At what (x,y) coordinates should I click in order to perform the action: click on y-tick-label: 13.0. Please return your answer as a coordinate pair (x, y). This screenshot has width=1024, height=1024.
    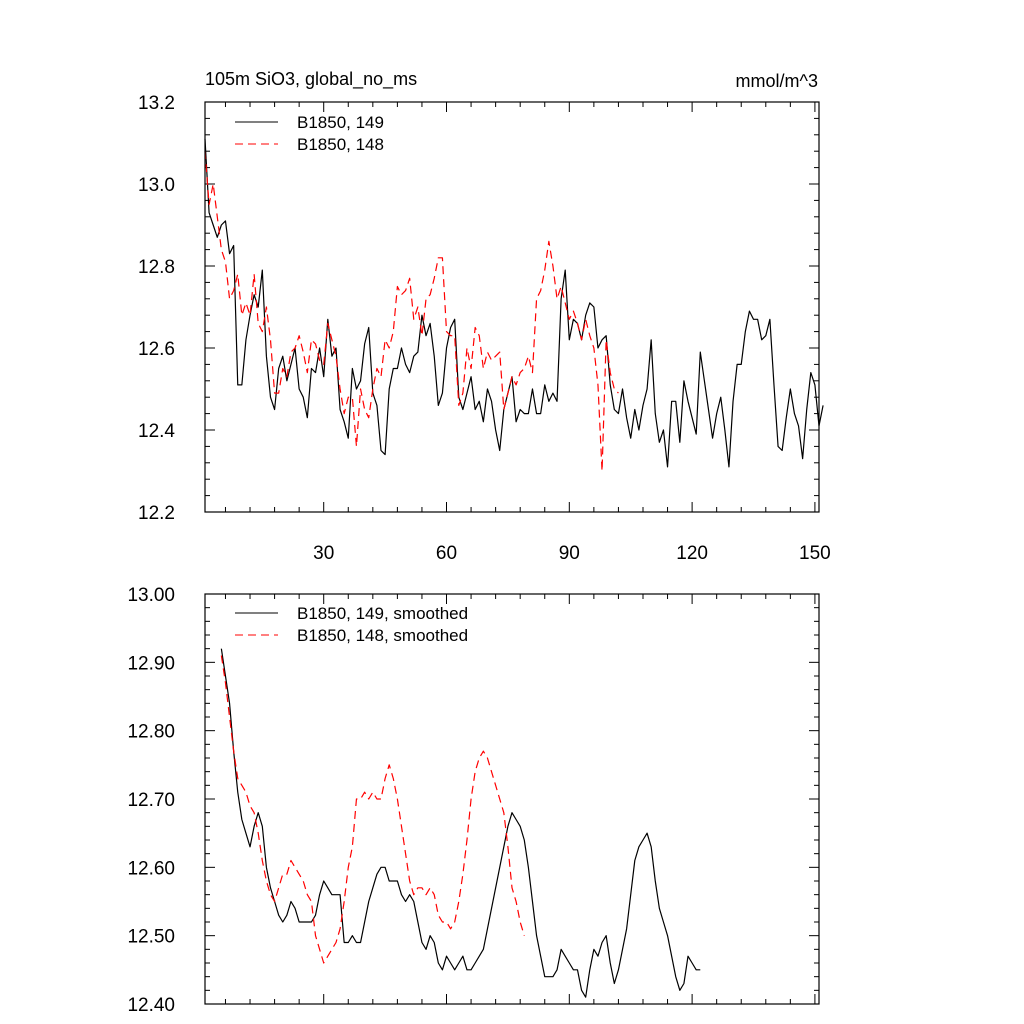
    Looking at the image, I should click on (156, 185).